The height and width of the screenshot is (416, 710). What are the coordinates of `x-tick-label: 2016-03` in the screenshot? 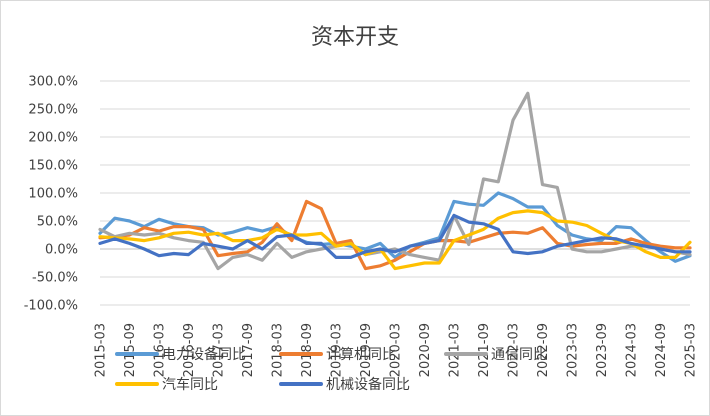 It's located at (160, 350).